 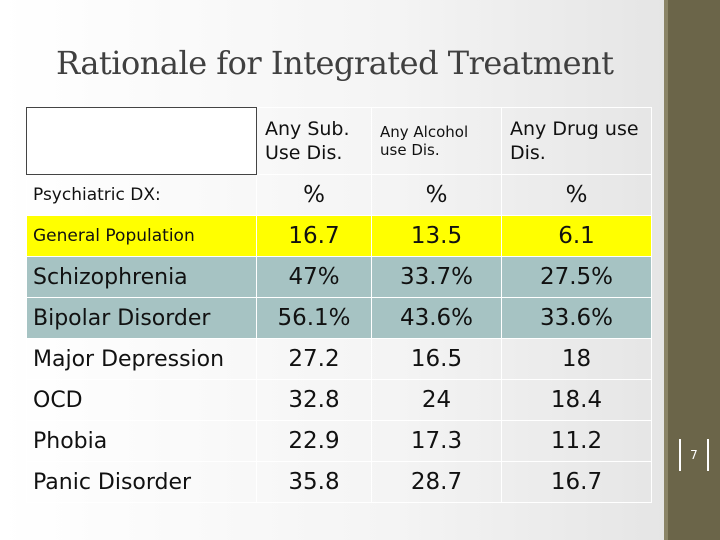 I want to click on row-label: Schizophrenia, so click(x=141, y=277).